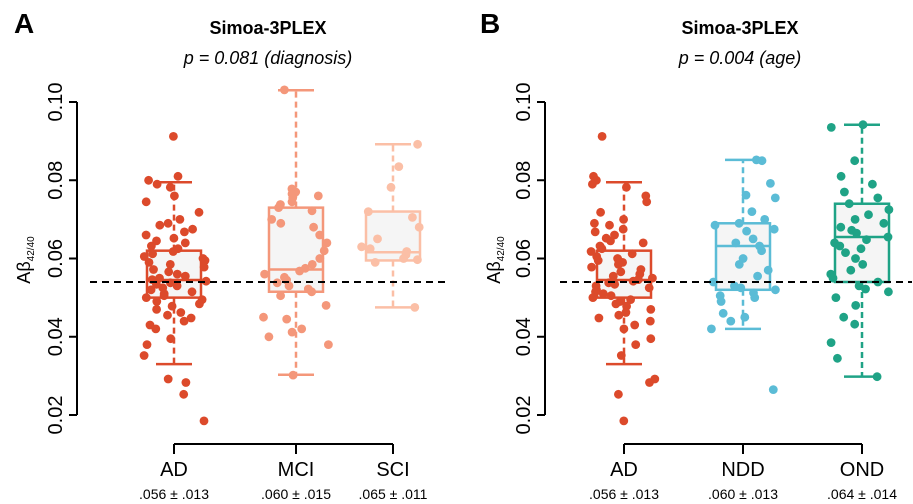 The image size is (913, 504). What do you see at coordinates (490, 23) in the screenshot?
I see `panel-b-letter: B` at bounding box center [490, 23].